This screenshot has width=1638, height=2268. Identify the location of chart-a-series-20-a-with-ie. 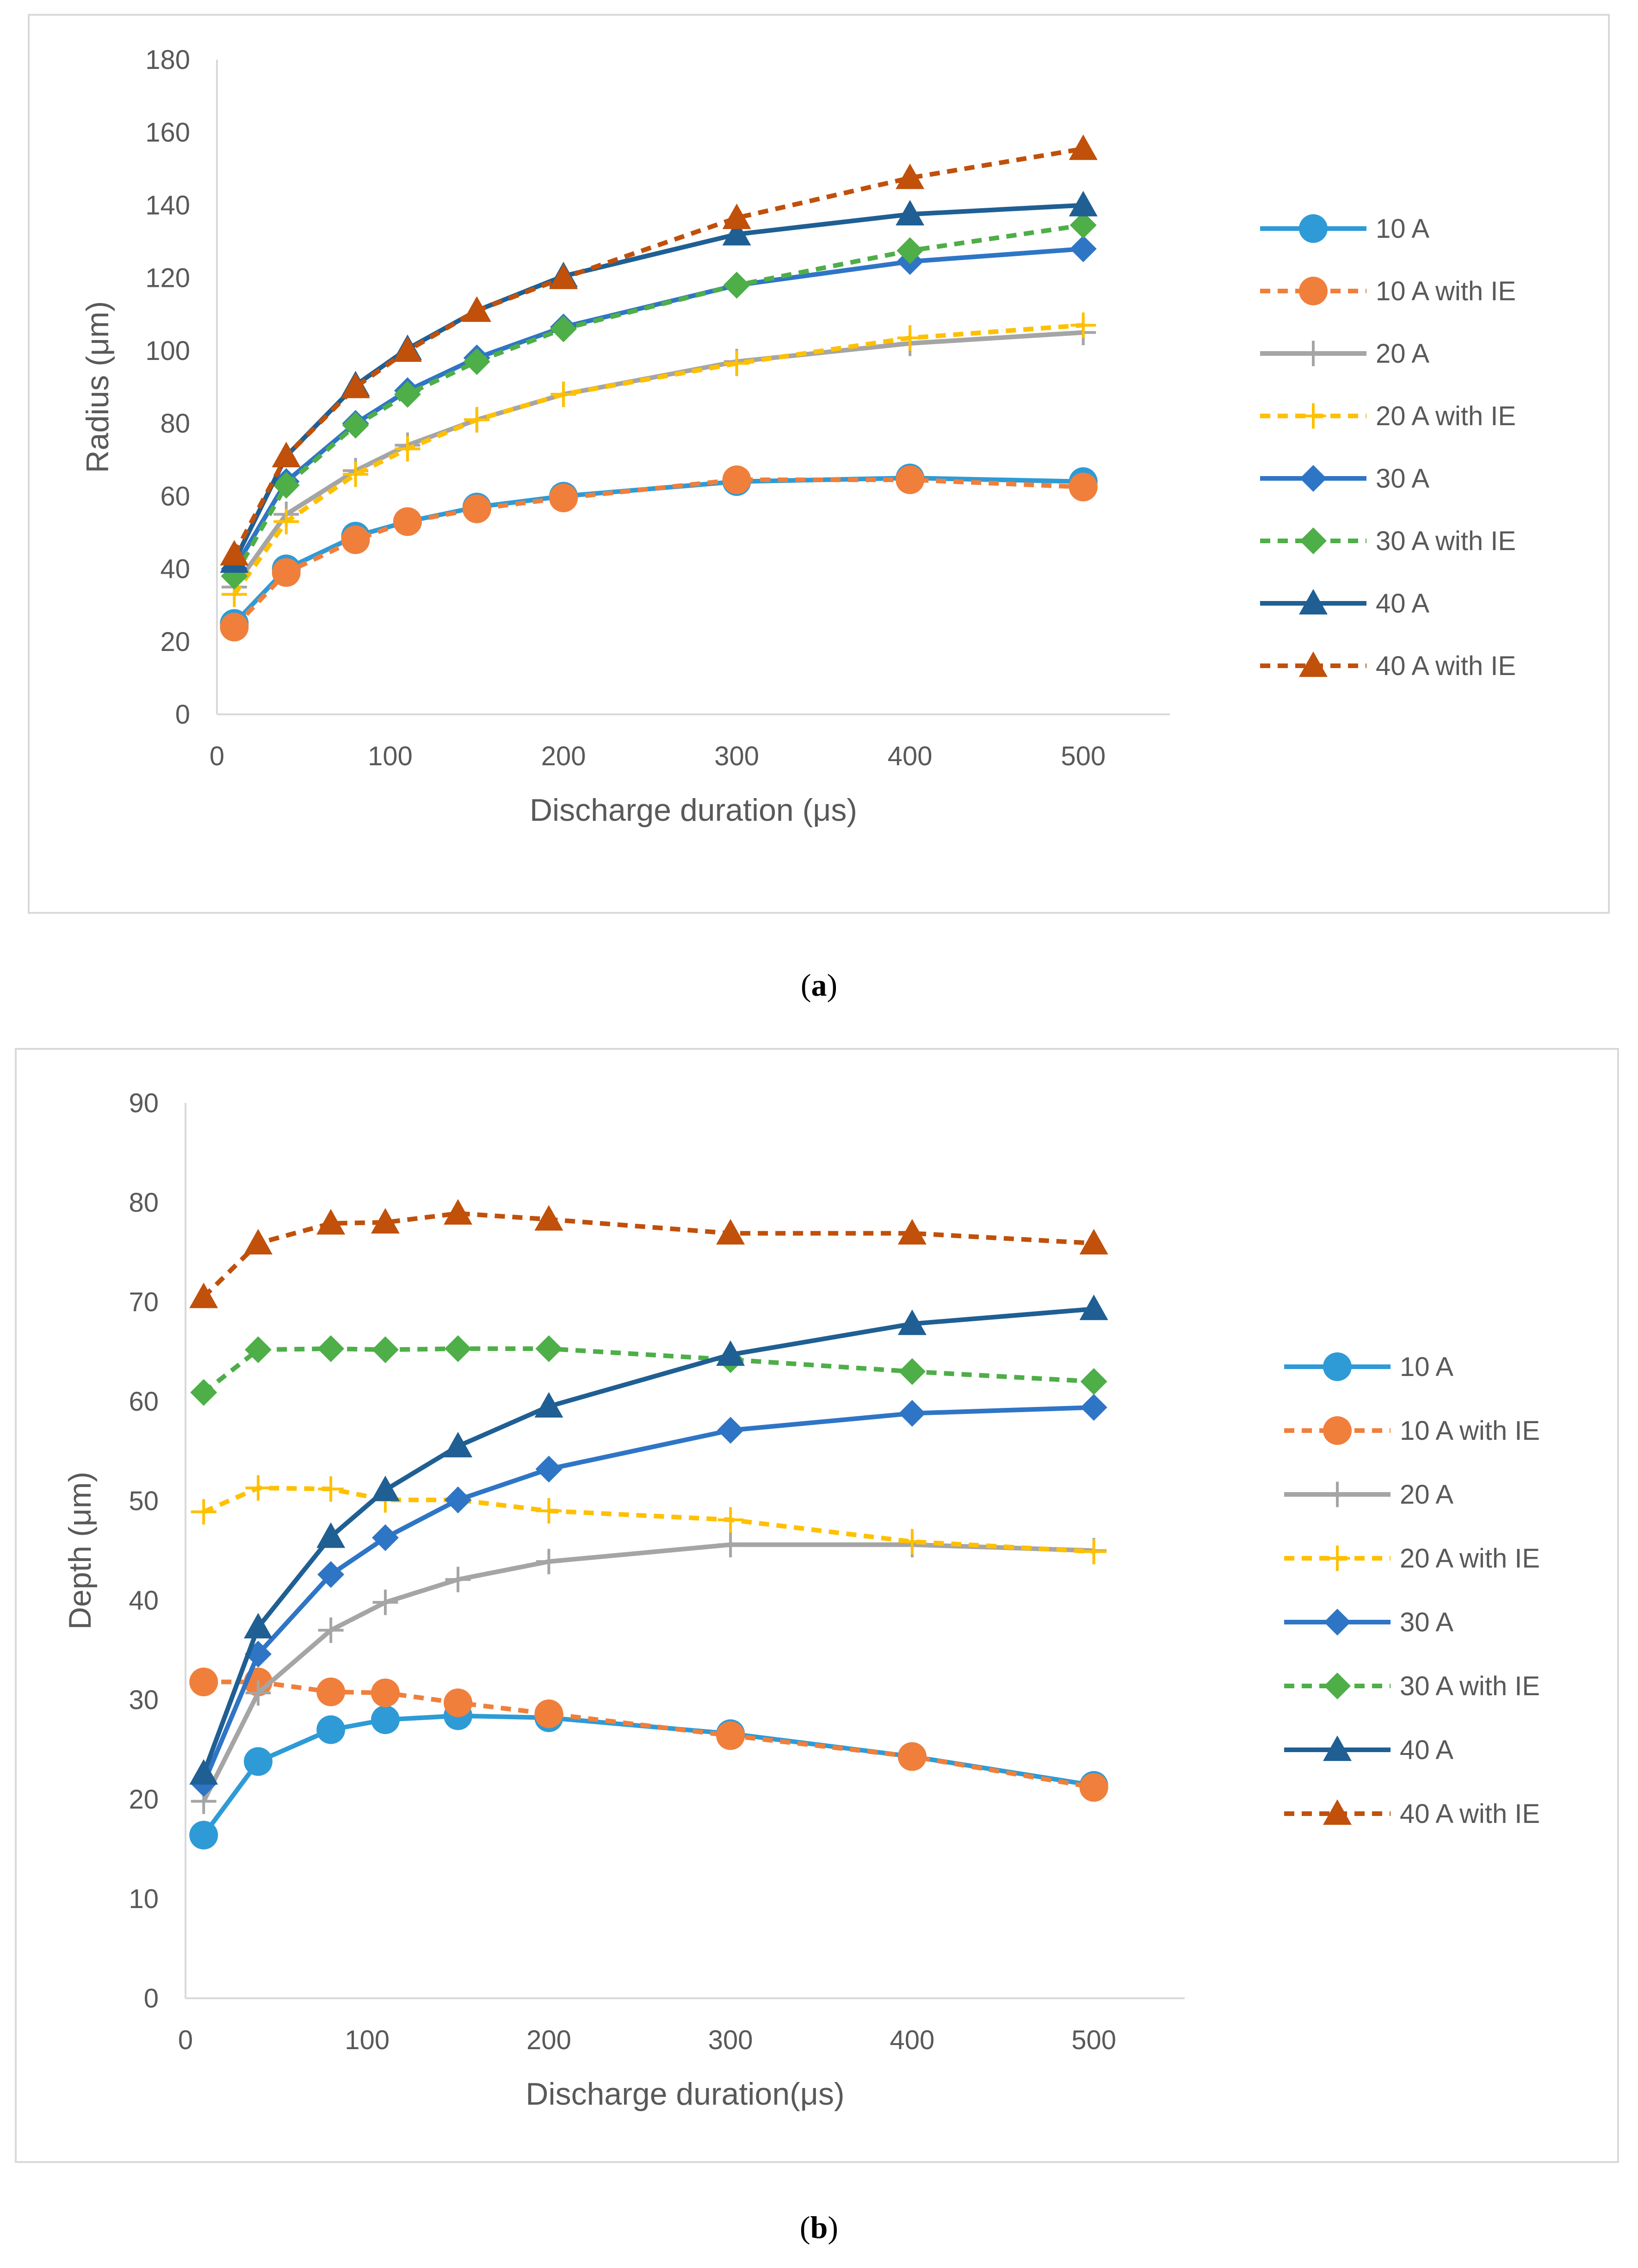
(658, 459).